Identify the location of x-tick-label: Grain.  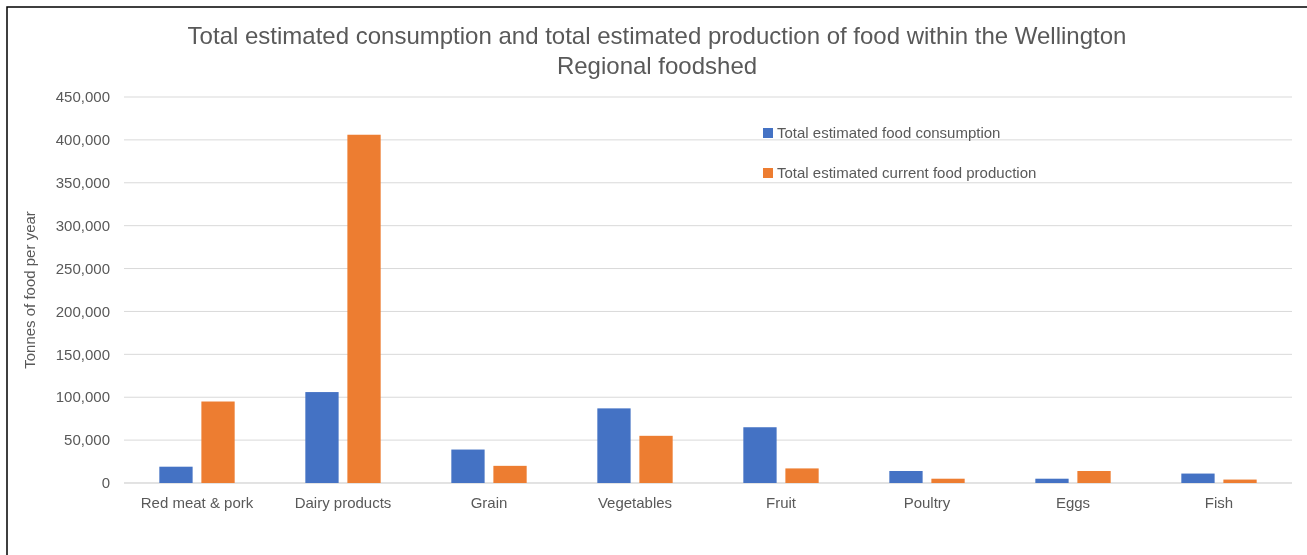
(489, 502).